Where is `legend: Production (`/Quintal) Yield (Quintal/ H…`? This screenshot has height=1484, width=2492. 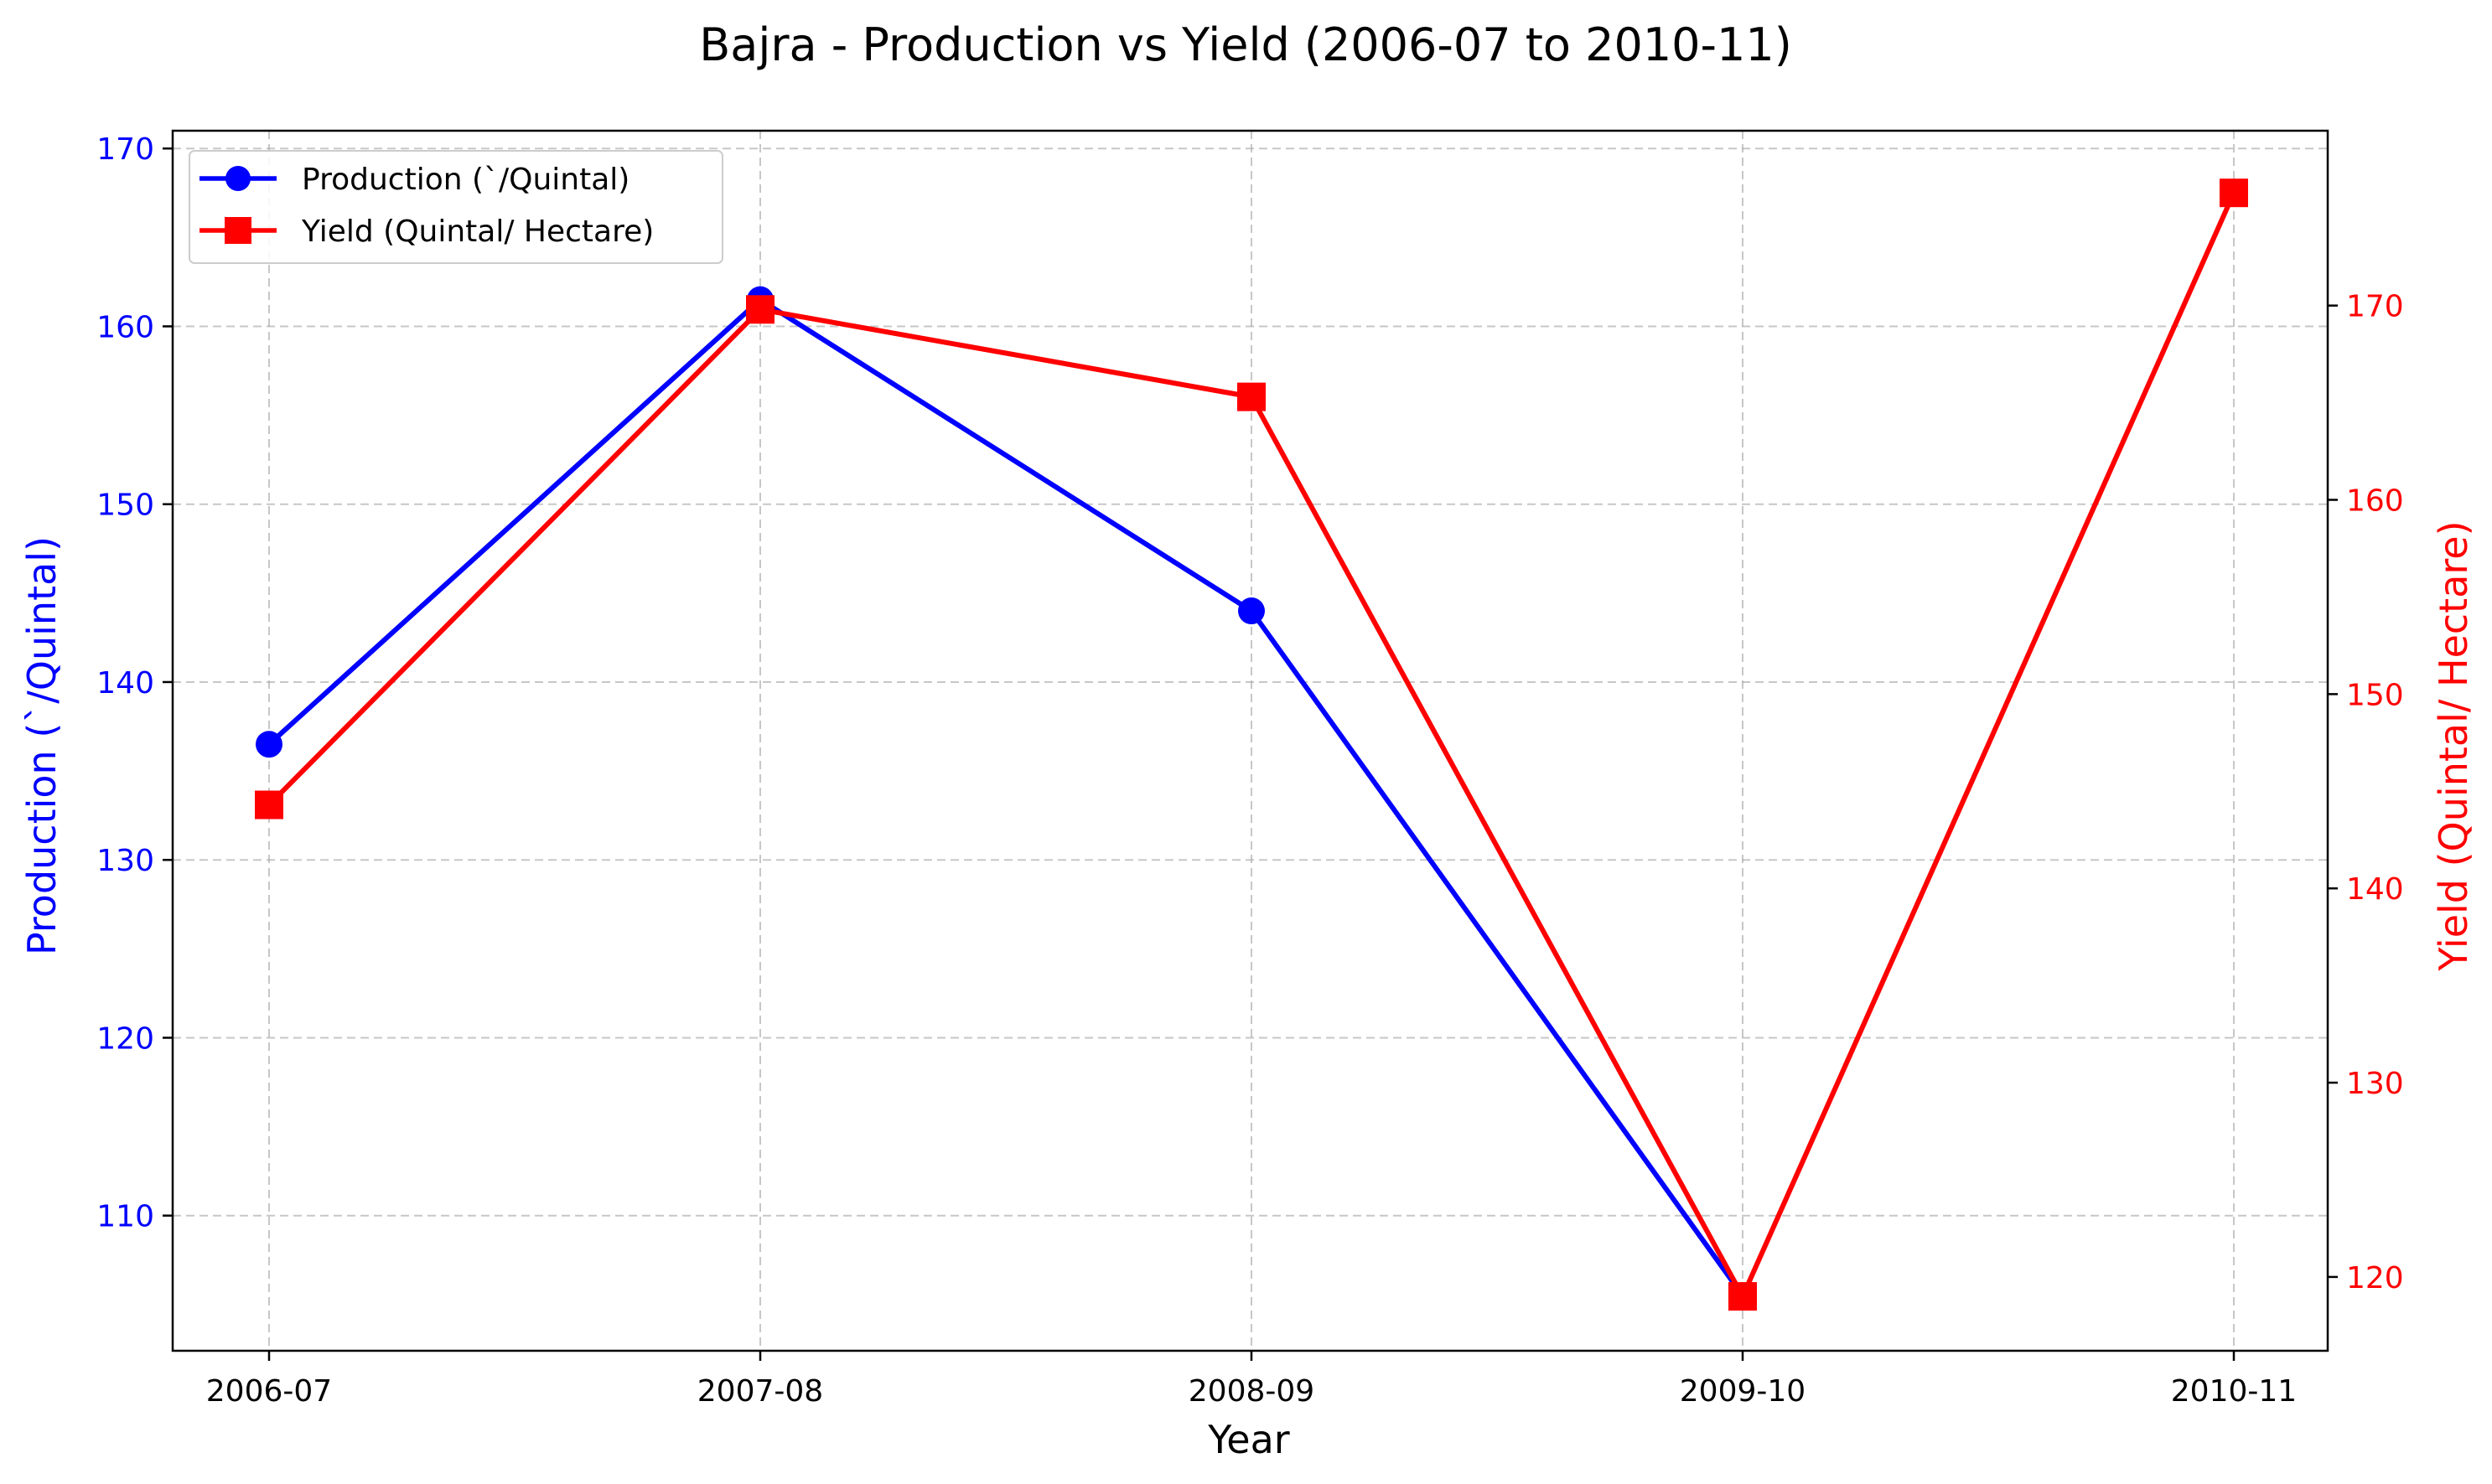
legend: Production (`/Quintal) Yield (Quintal/ H… is located at coordinates (456, 207).